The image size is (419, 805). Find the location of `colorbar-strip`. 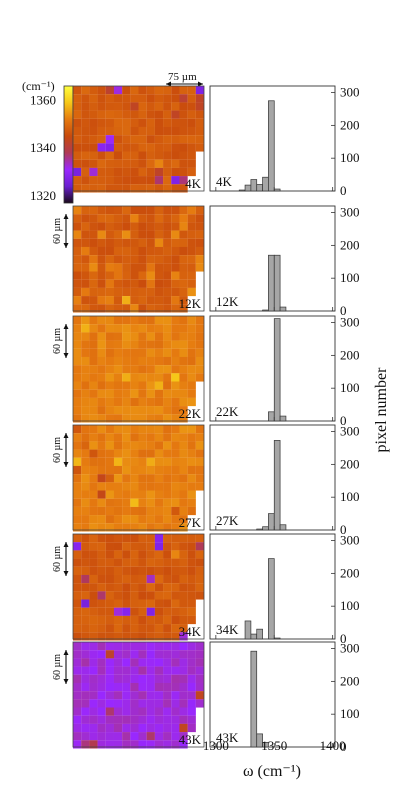

colorbar-strip is located at coordinates (68, 144).